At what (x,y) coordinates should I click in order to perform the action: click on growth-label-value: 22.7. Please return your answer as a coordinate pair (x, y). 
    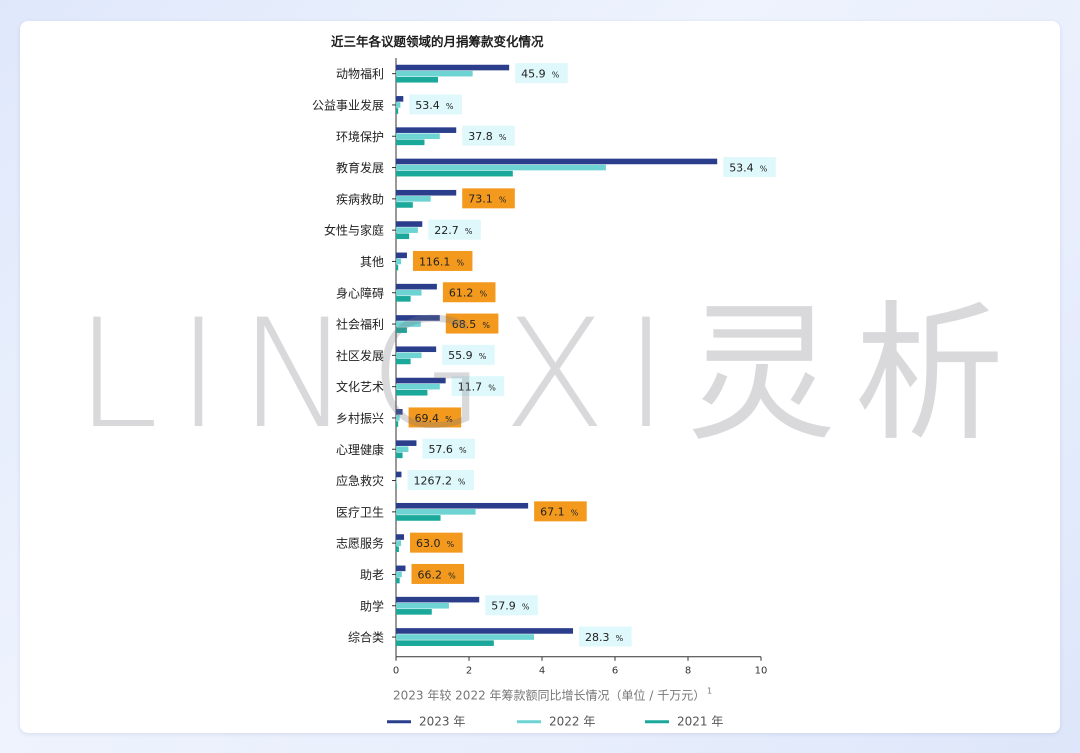
    Looking at the image, I should click on (446, 230).